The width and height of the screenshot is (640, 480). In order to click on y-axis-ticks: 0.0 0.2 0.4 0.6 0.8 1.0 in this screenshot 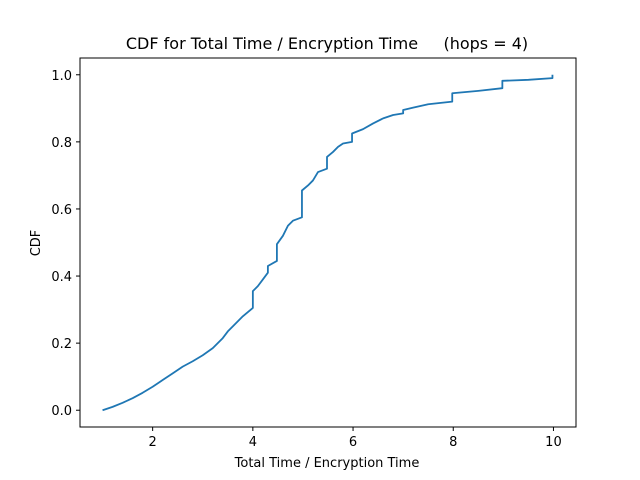, I will do `click(65, 244)`.